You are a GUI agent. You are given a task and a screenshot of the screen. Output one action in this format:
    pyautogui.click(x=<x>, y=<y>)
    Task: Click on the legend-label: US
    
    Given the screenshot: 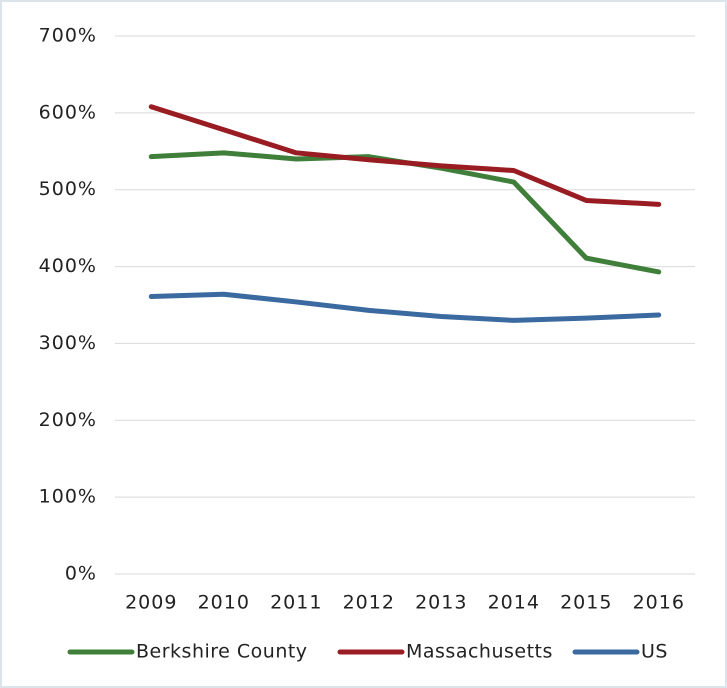 What is the action you would take?
    pyautogui.click(x=654, y=652)
    